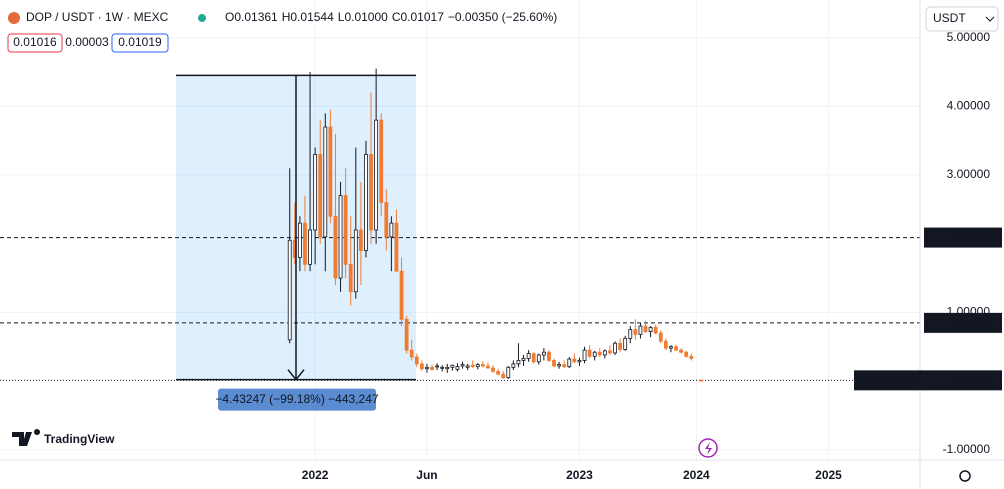 Image resolution: width=1004 pixels, height=489 pixels. I want to click on event-bolt, so click(708, 448).